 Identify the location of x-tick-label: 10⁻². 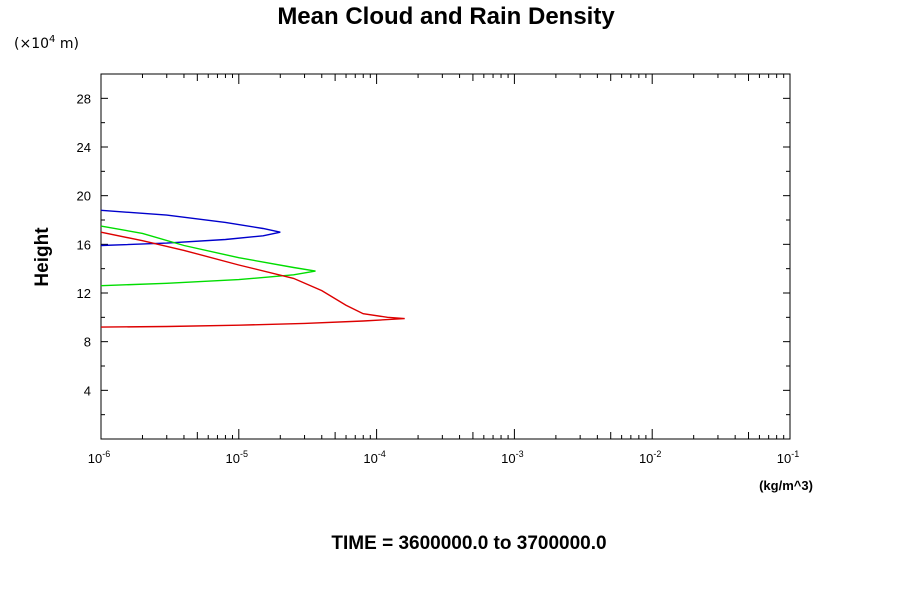
(650, 457).